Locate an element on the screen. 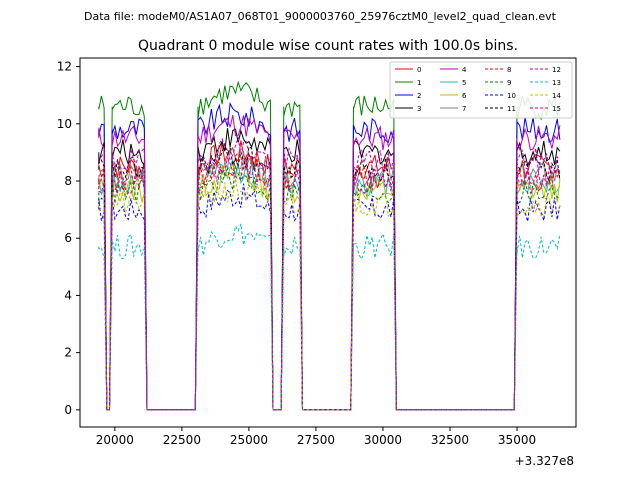 The height and width of the screenshot is (485, 640). legend-label-9: 9 is located at coordinates (509, 83).